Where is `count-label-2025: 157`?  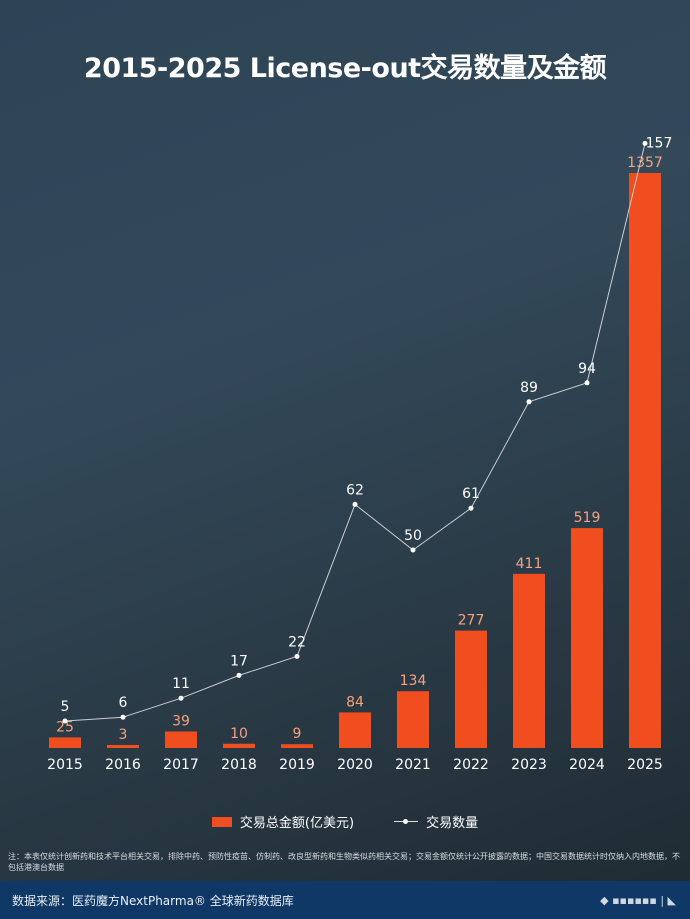
count-label-2025: 157 is located at coordinates (659, 143).